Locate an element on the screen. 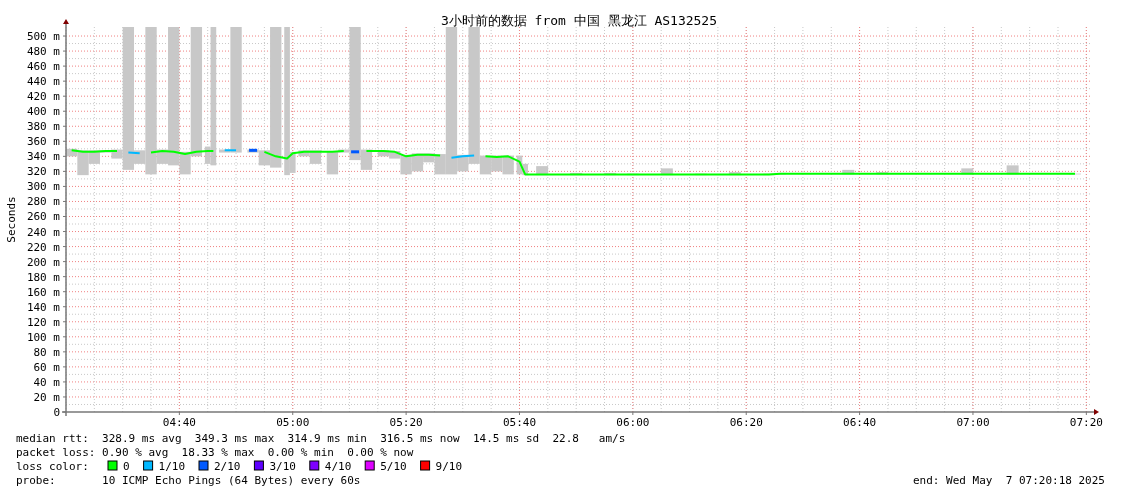 The width and height of the screenshot is (1121, 494). x-tick-label: 05:20 is located at coordinates (406, 422).